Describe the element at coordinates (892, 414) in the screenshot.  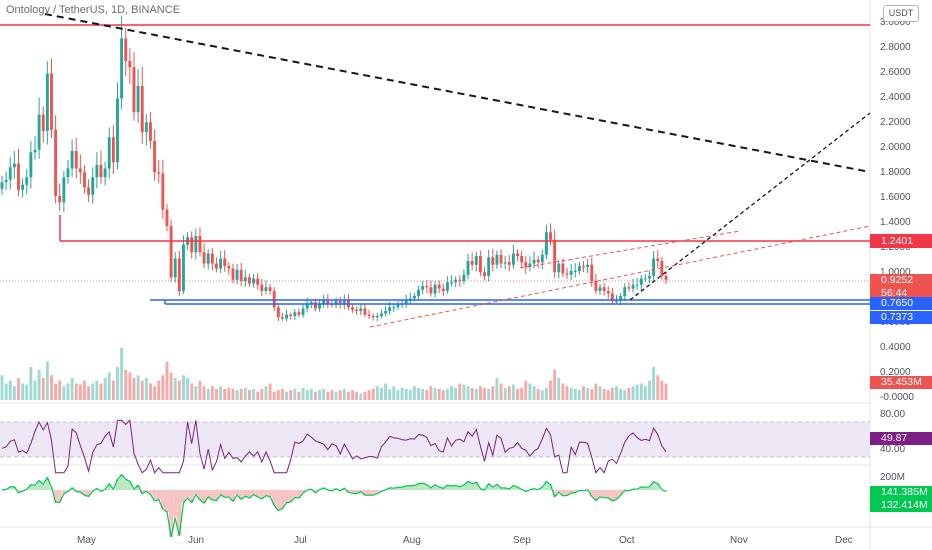
I see `rsi-axis-upper: 80.00` at that location.